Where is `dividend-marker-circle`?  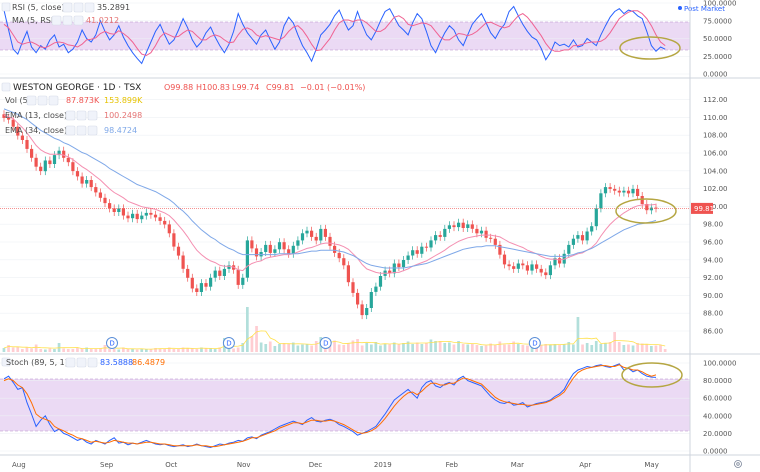
dividend-marker-circle is located at coordinates (325, 343).